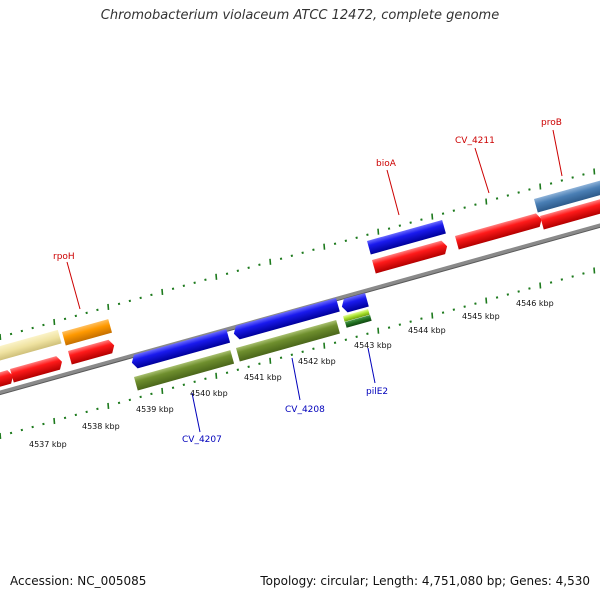 The image size is (600, 600). Describe the element at coordinates (535, 303) in the screenshot. I see `kbp-label: 4546 kbp` at that location.